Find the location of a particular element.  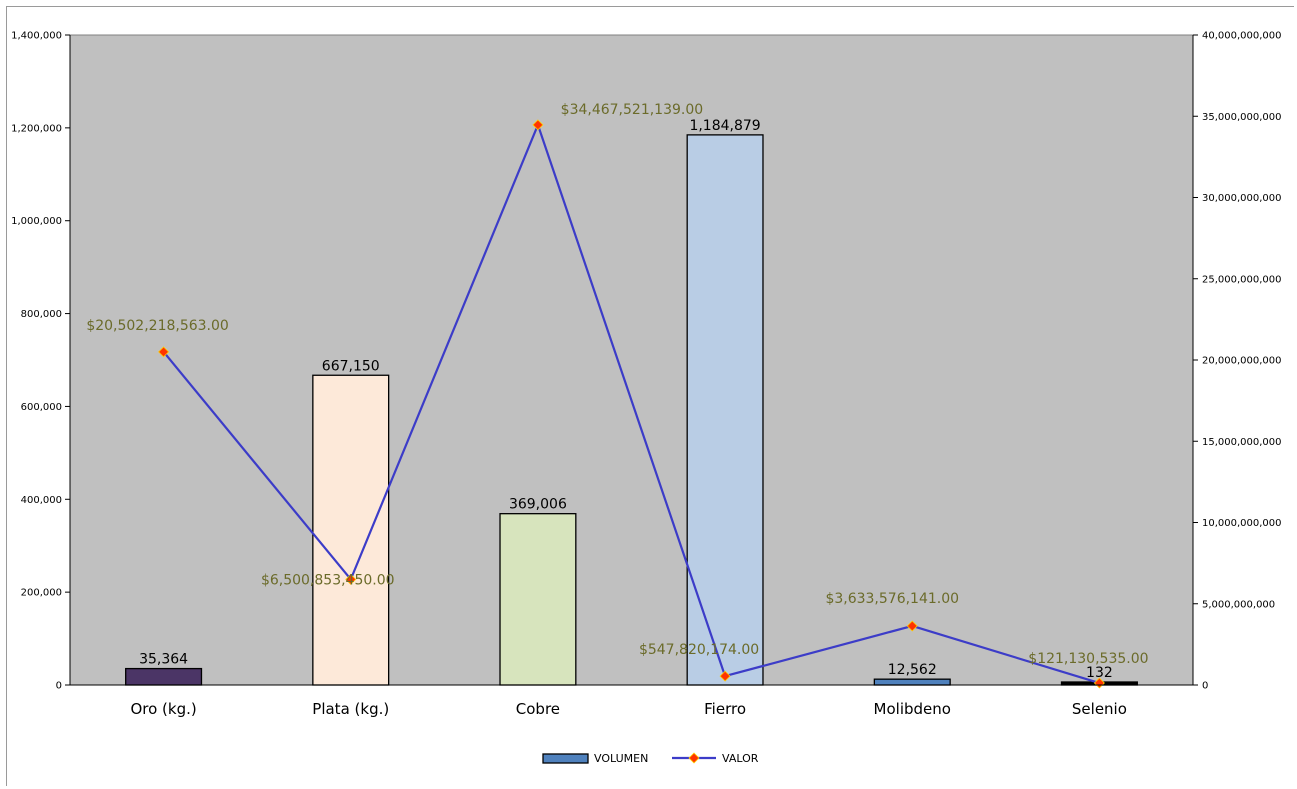

category-label: Plata (kg.) is located at coordinates (350, 709).